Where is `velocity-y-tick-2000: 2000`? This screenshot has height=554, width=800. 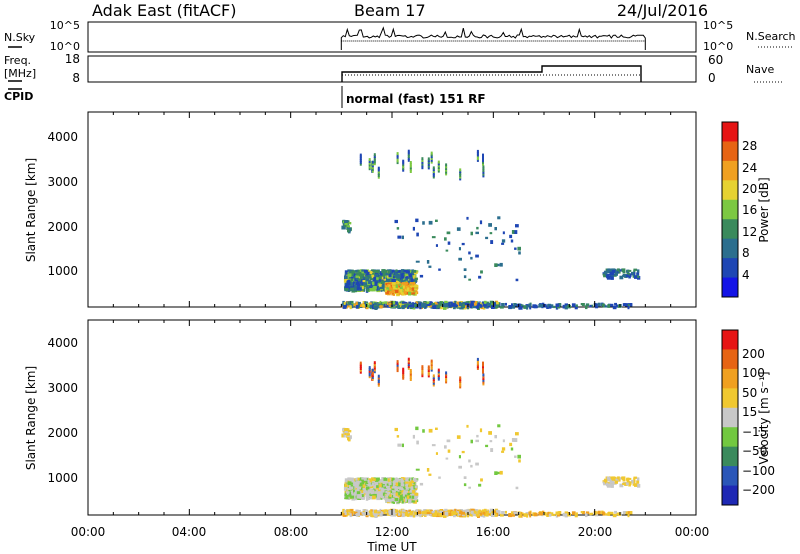 velocity-y-tick-2000: 2000 is located at coordinates (62, 433).